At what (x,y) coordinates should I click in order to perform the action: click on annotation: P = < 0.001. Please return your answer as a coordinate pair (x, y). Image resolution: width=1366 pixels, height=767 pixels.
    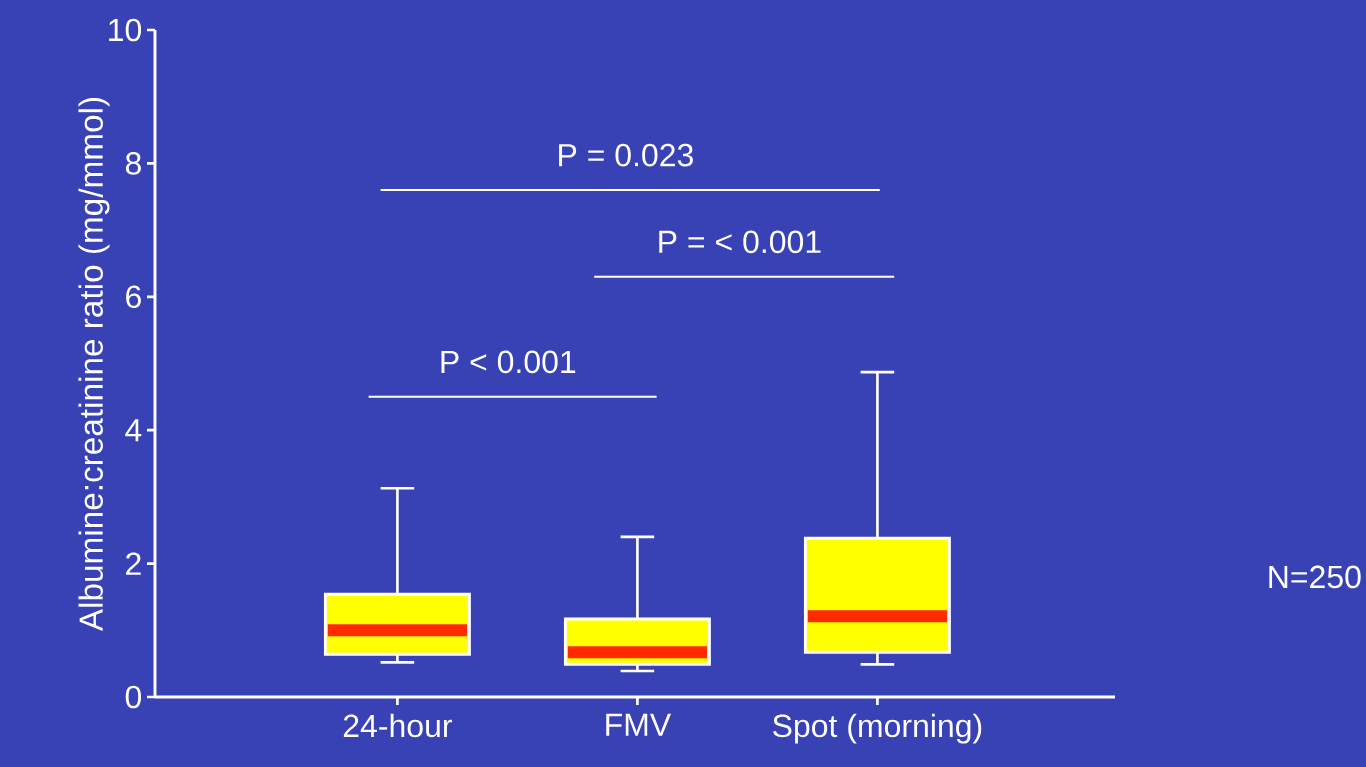
    Looking at the image, I should click on (740, 242).